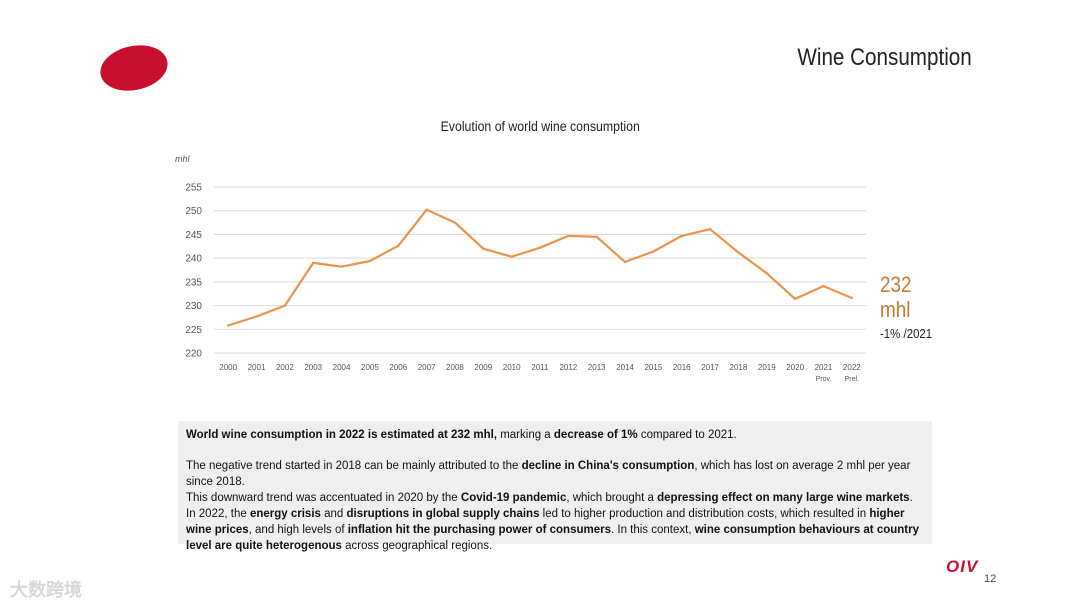  I want to click on y-tick-label-235: 235, so click(193, 282).